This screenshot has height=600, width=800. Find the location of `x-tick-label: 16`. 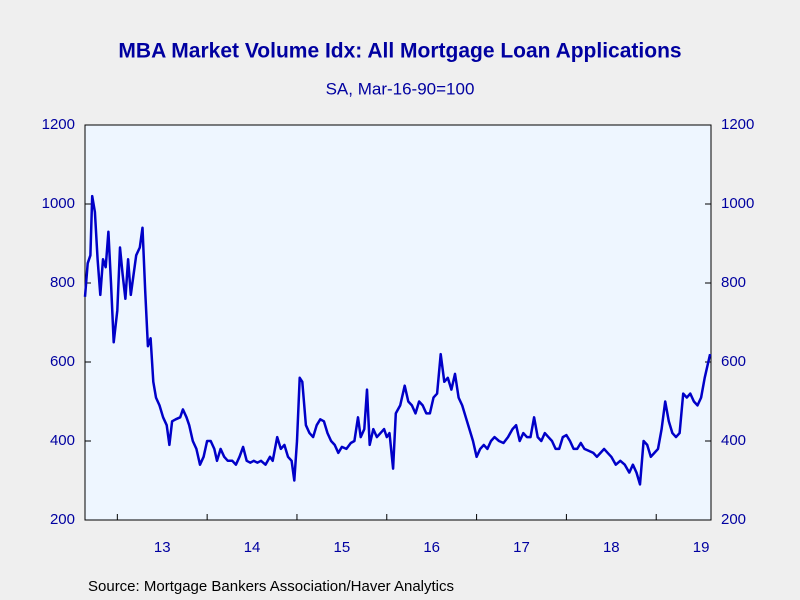

x-tick-label: 16 is located at coordinates (431, 547).